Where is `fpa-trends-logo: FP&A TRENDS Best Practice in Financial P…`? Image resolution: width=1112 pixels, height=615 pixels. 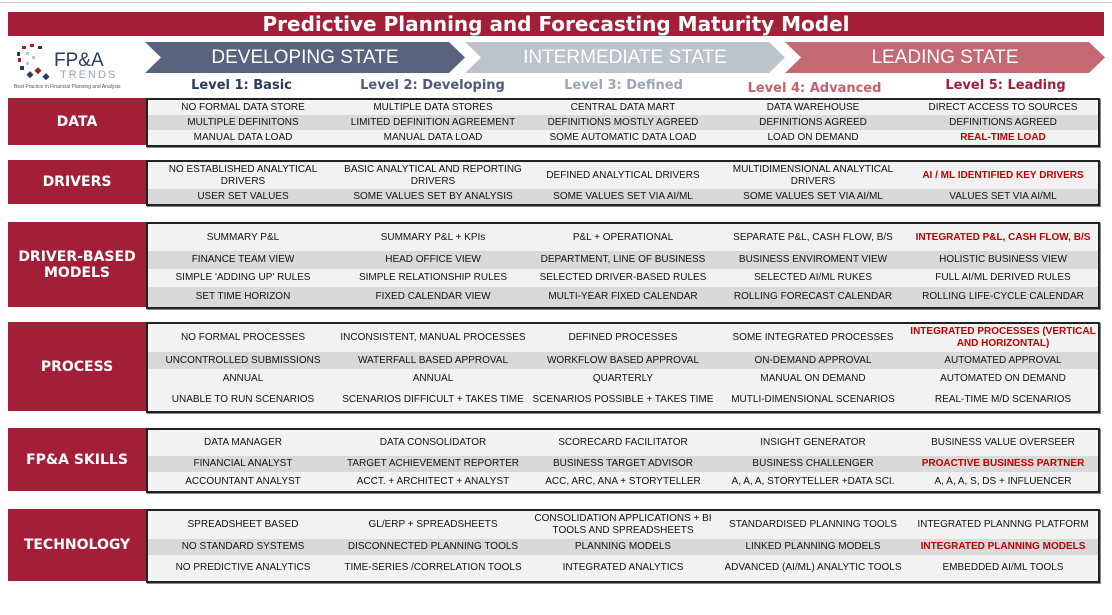 fpa-trends-logo: FP&A TRENDS Best Practice in Financial P… is located at coordinates (76, 67).